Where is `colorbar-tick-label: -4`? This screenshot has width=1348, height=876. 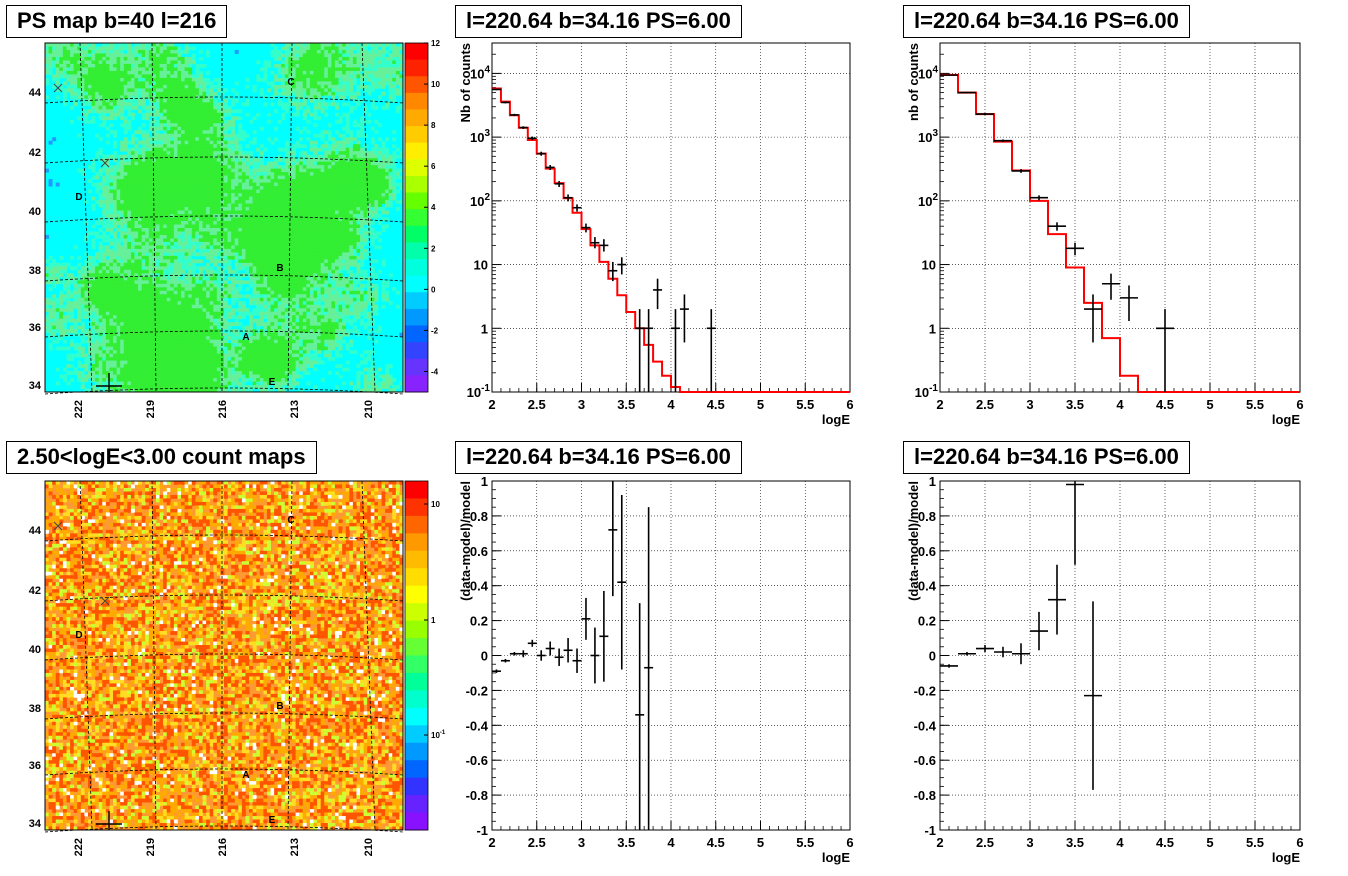 colorbar-tick-label: -4 is located at coordinates (435, 371).